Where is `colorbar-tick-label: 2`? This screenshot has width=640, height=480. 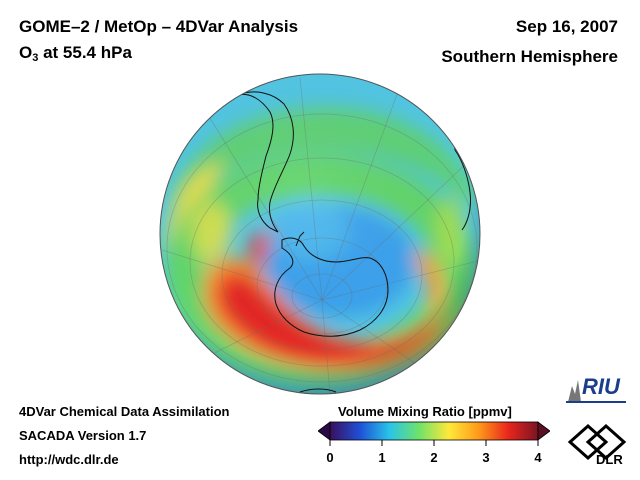
colorbar-tick-label: 2 is located at coordinates (434, 457).